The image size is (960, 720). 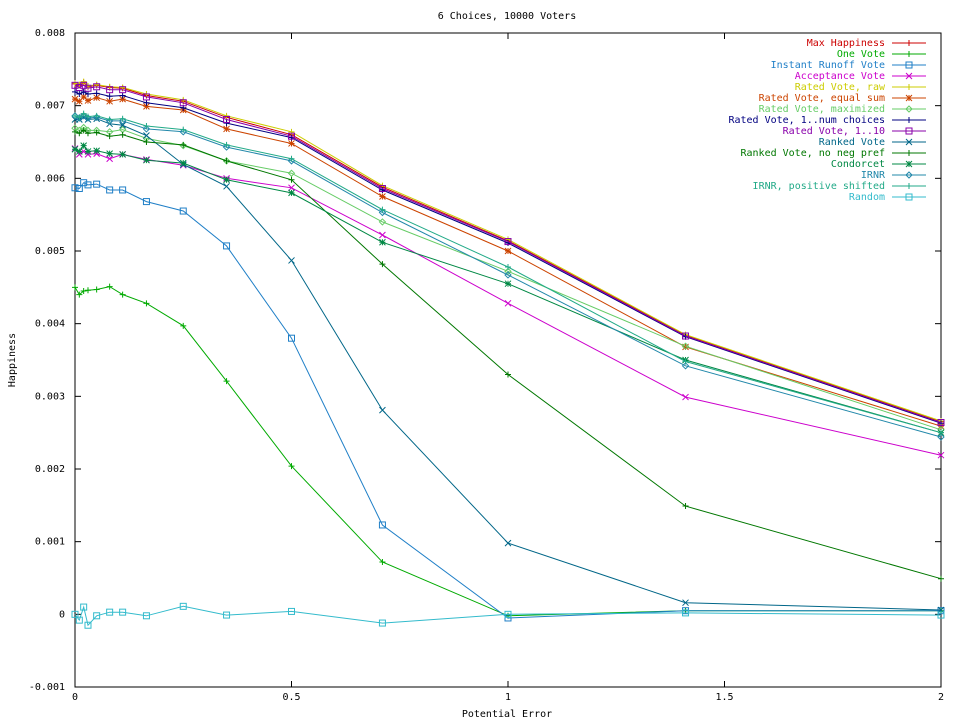 What do you see at coordinates (50, 106) in the screenshot?
I see `y-tick-label: 0.007` at bounding box center [50, 106].